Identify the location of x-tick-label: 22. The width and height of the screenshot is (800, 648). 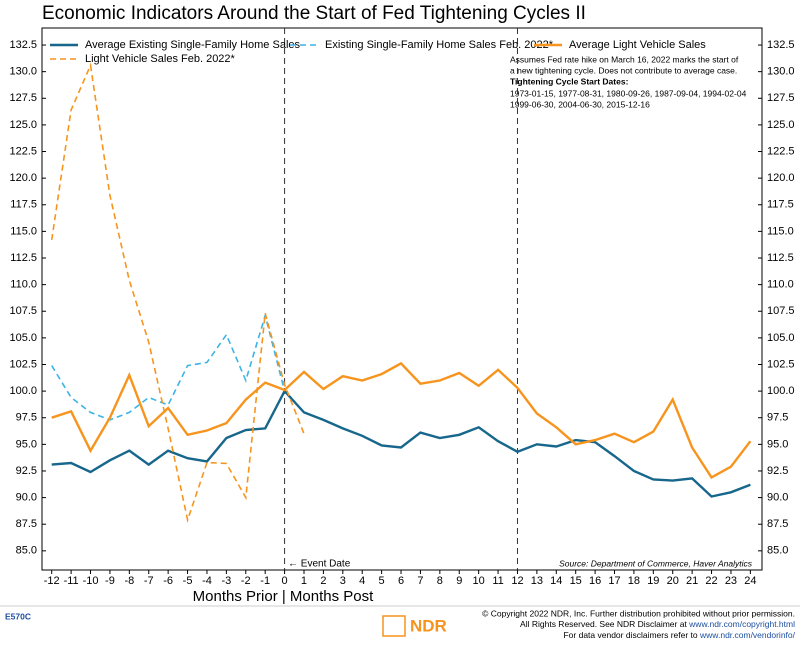
(711, 581).